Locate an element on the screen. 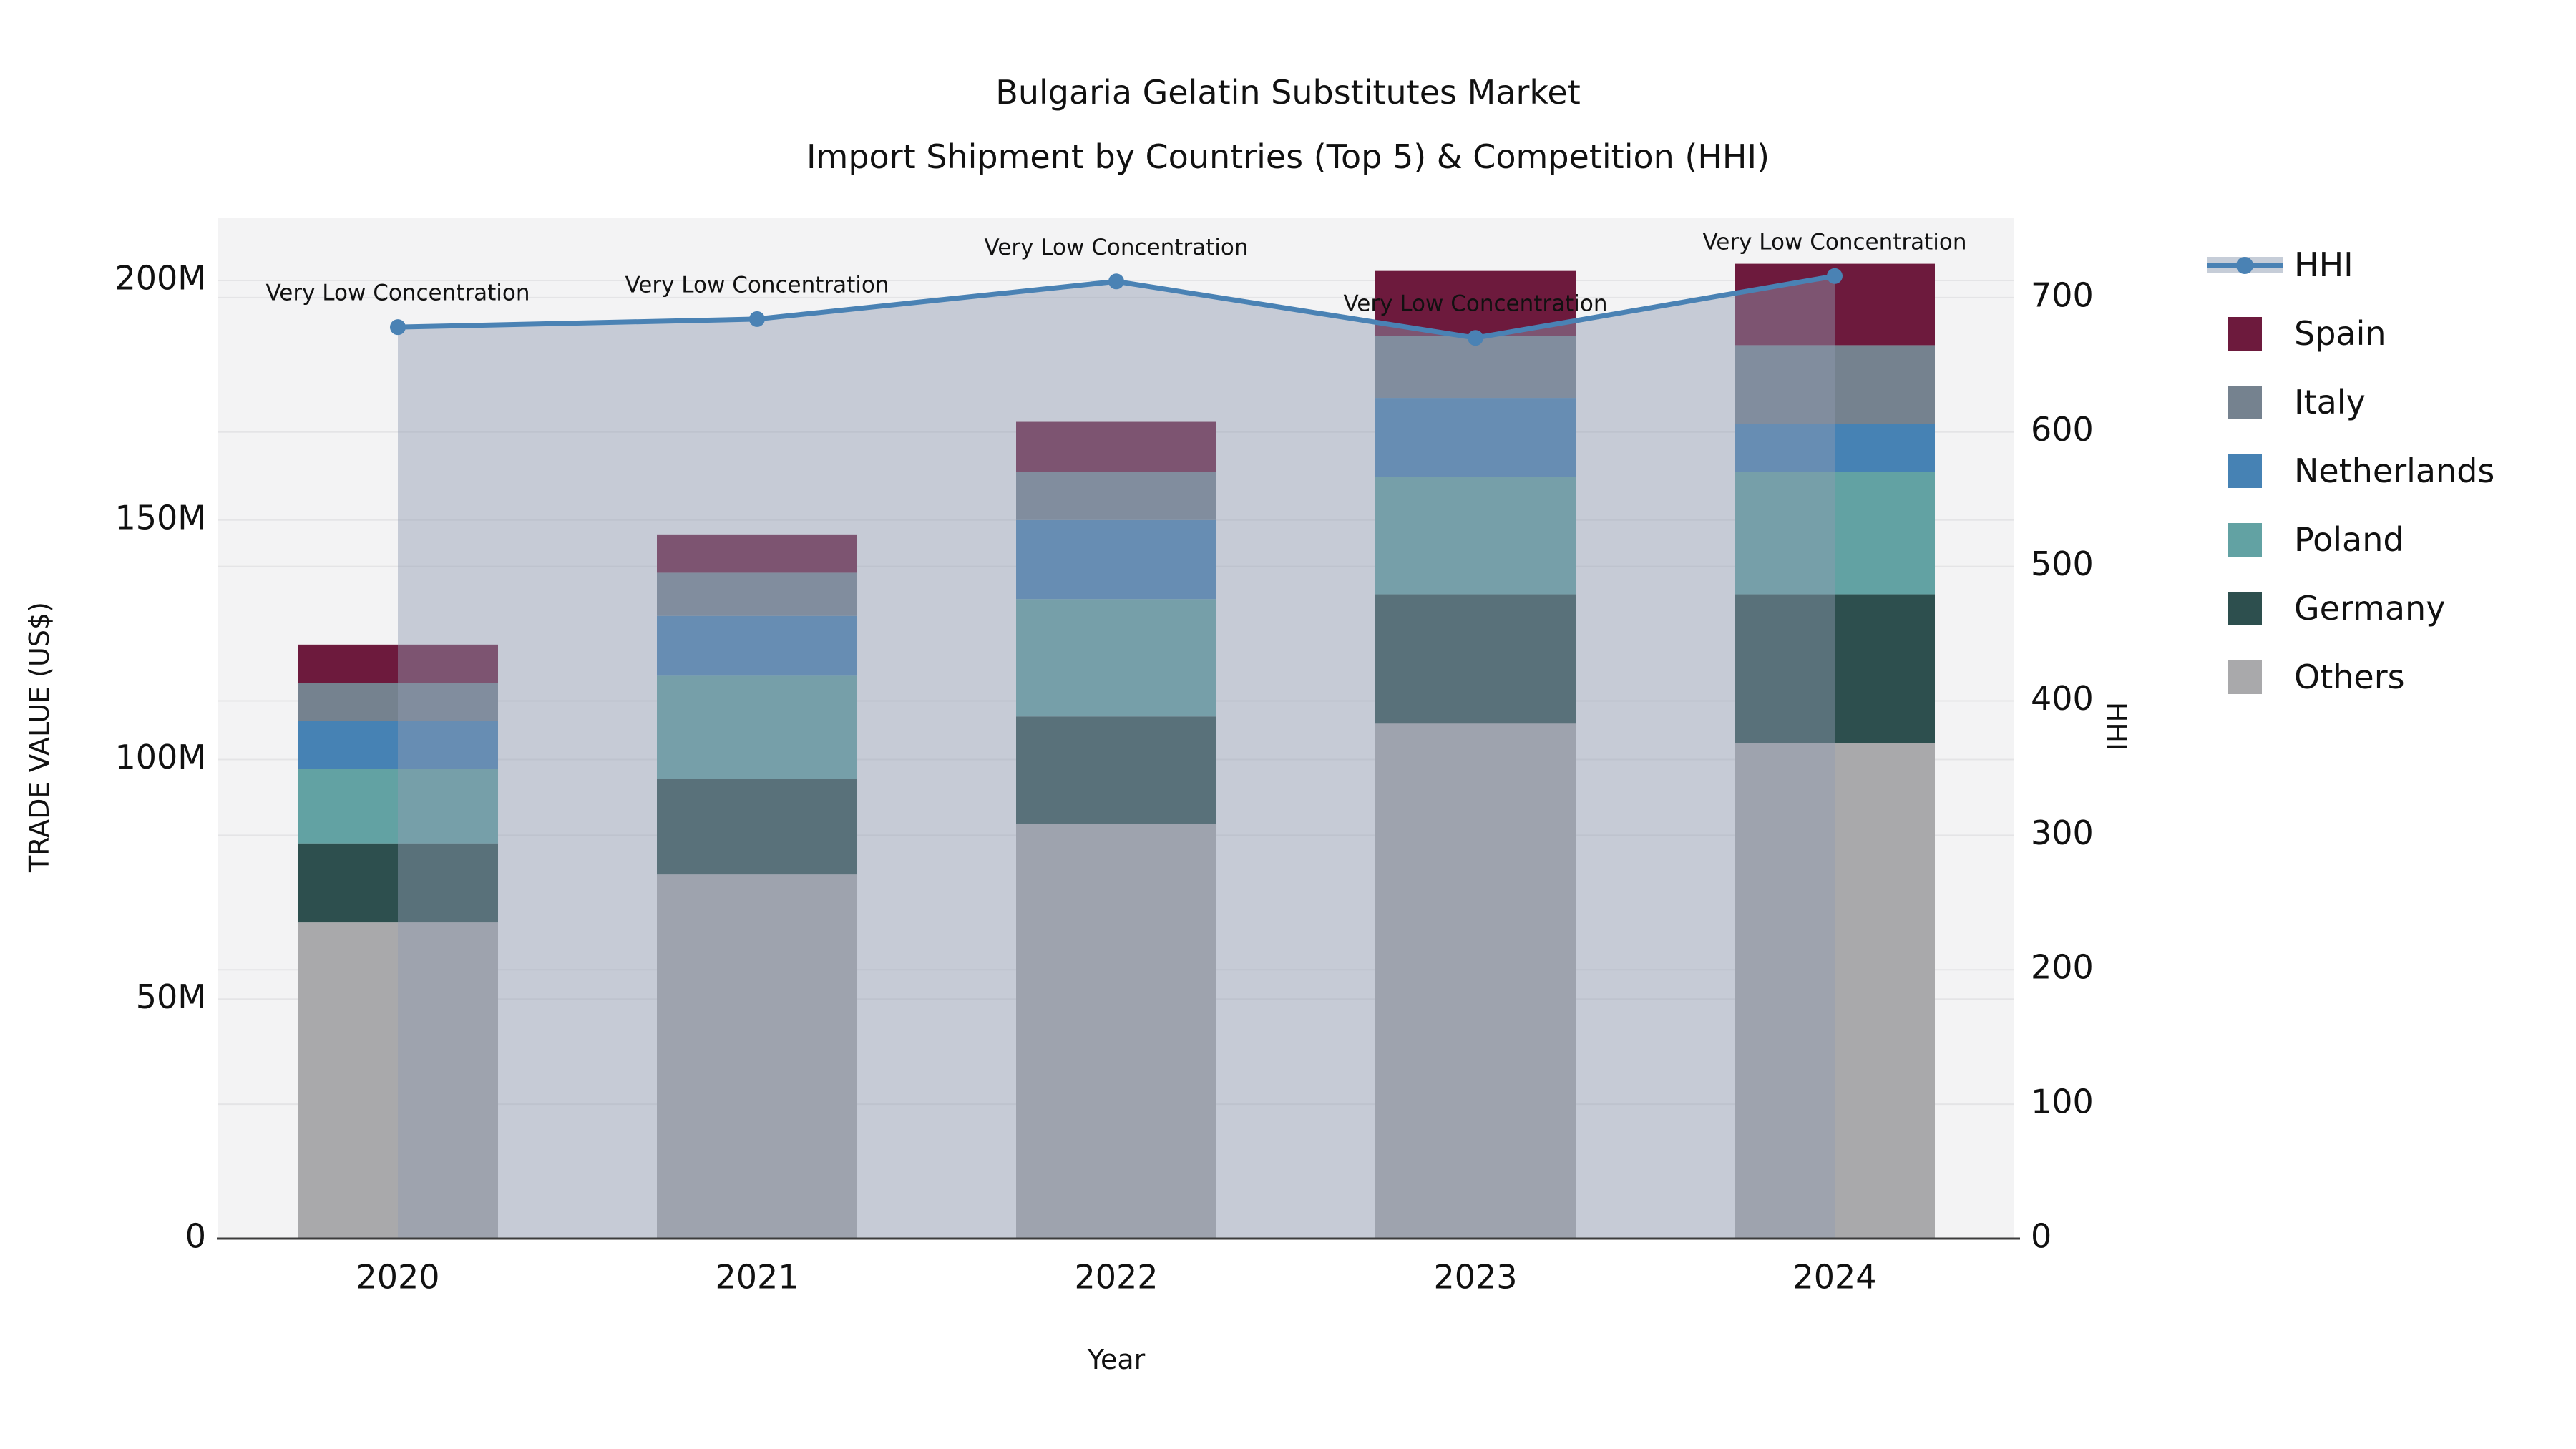 The image size is (2576, 1449). chart-title-line1: Bulgaria Gelatin Substitutes Market is located at coordinates (1288, 92).